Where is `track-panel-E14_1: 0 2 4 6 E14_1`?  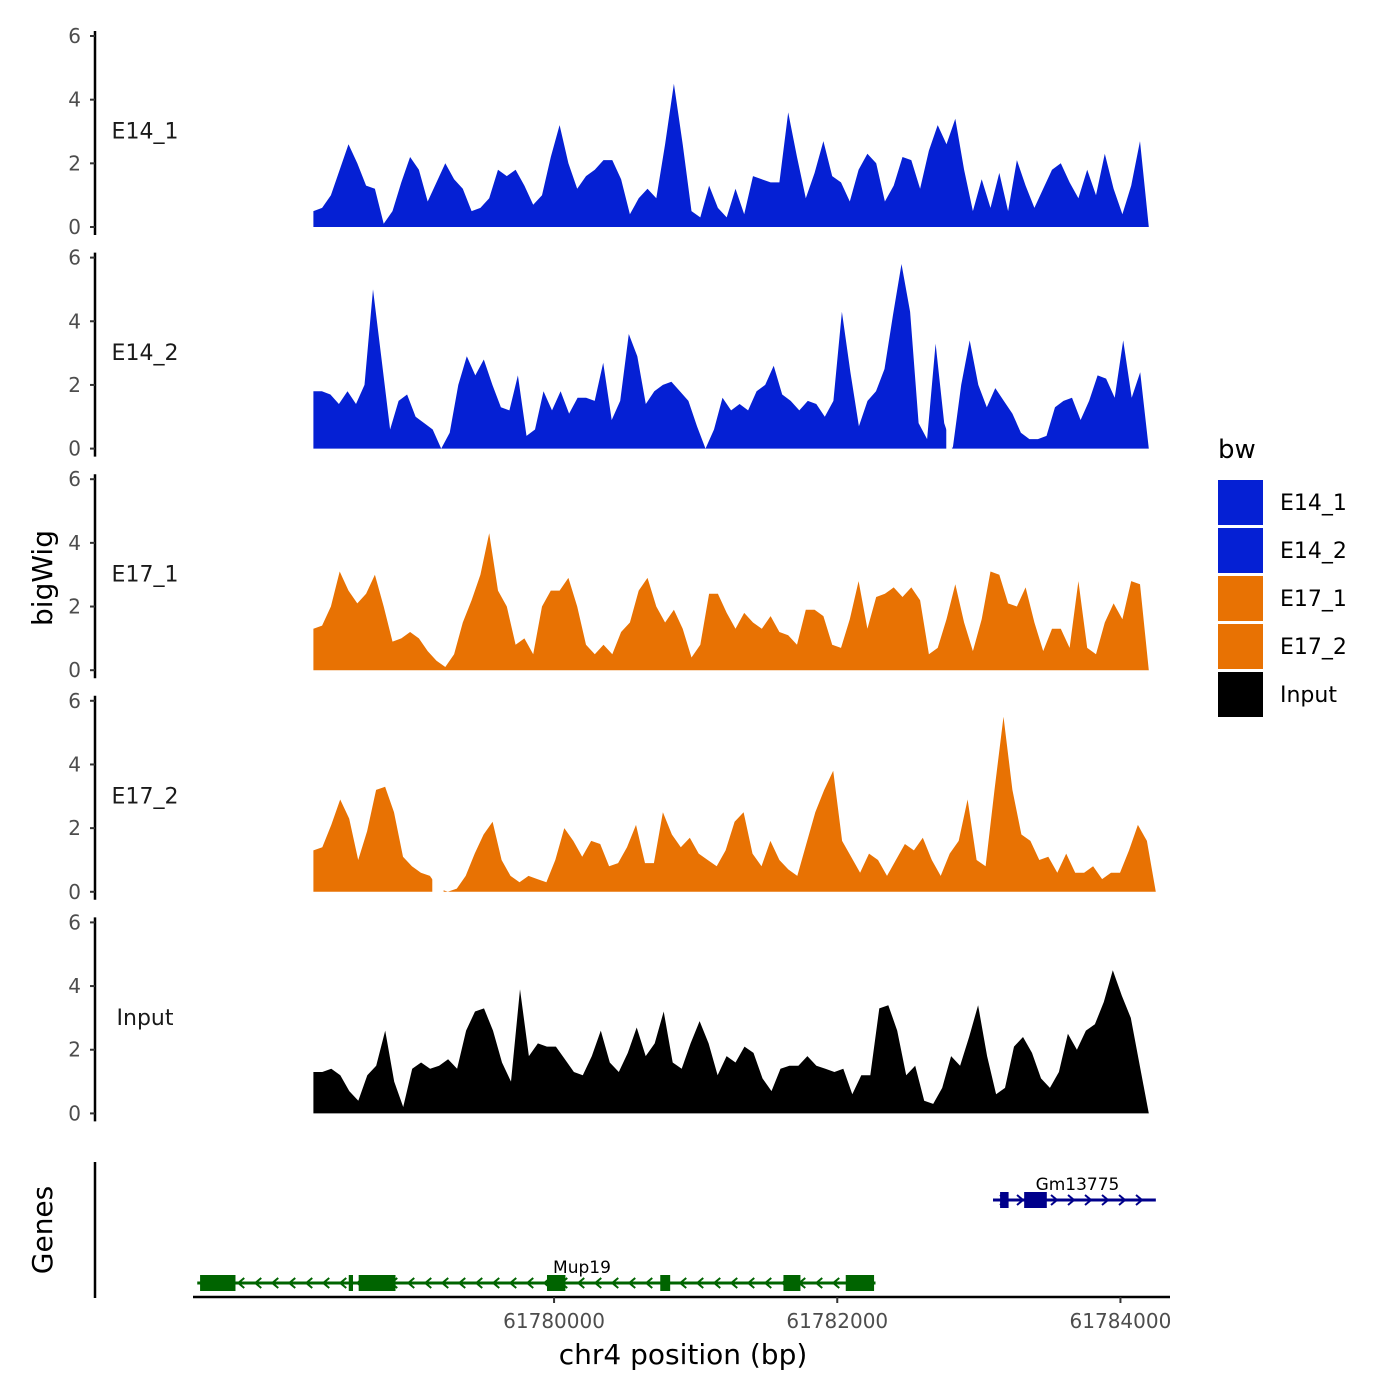
track-panel-E14_1: 0 2 4 6 E14_1 is located at coordinates (608, 131).